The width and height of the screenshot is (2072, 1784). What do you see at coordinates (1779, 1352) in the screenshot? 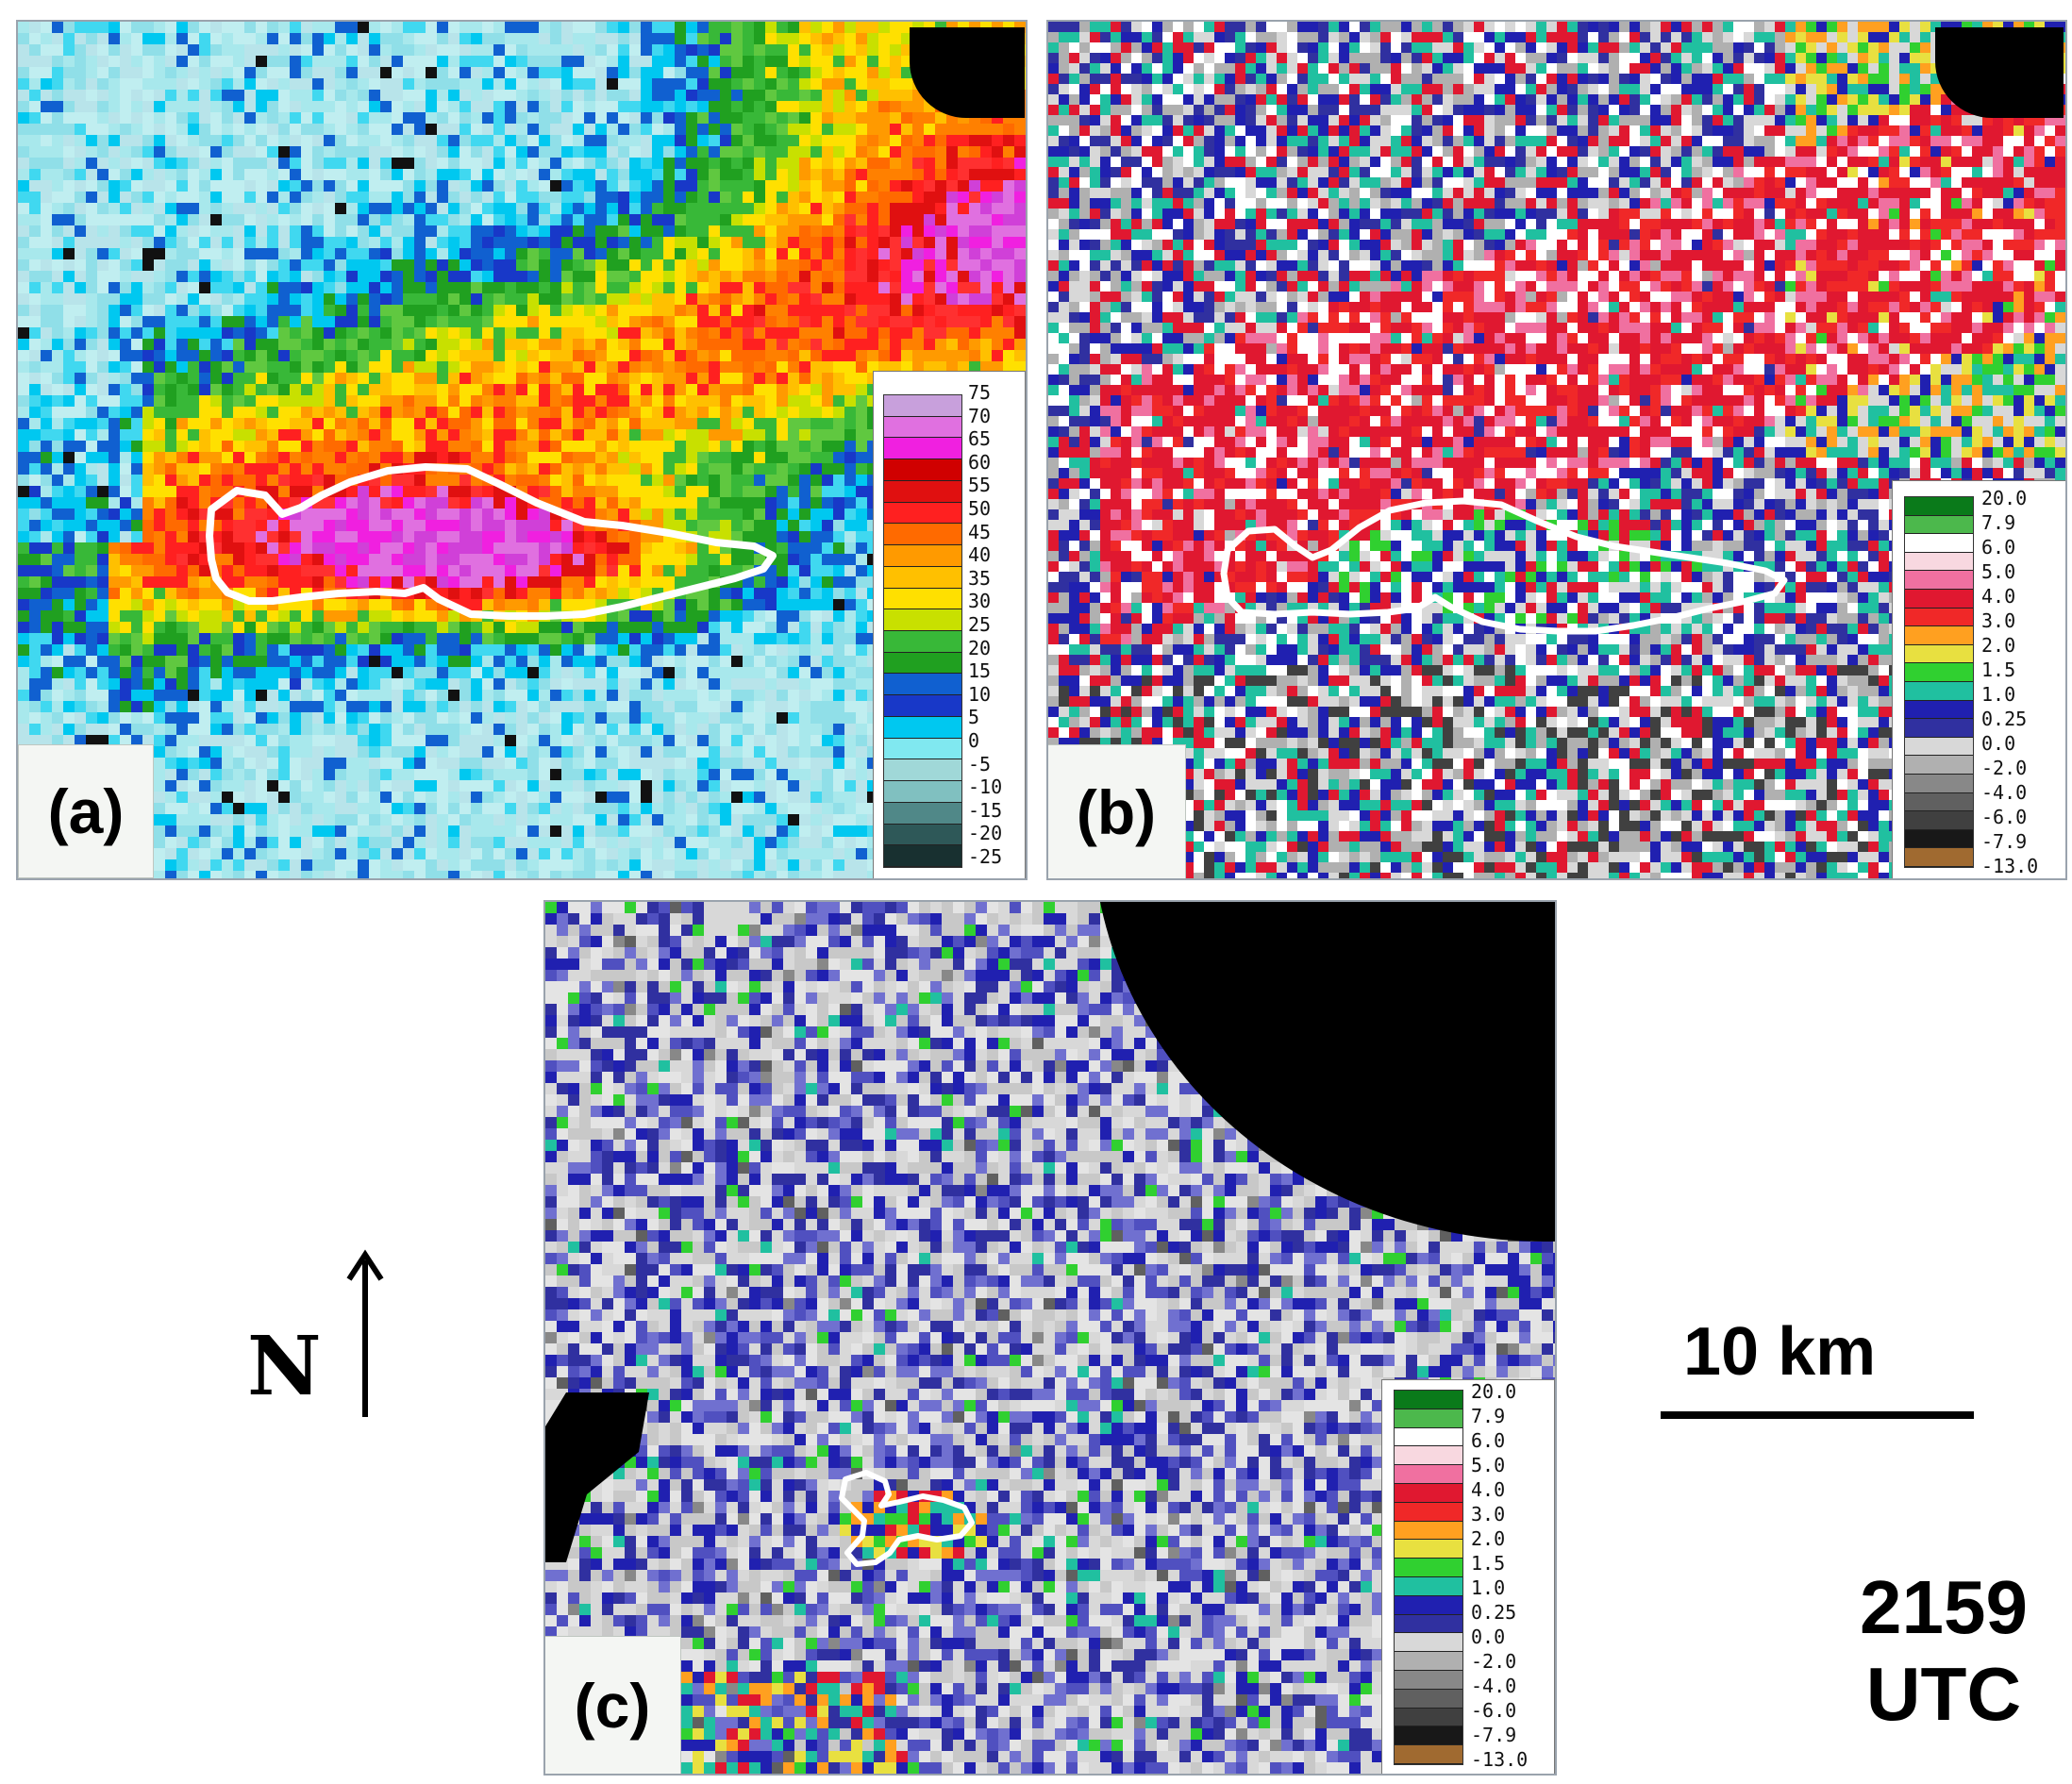
I see `scale-bar-label: 10 km` at bounding box center [1779, 1352].